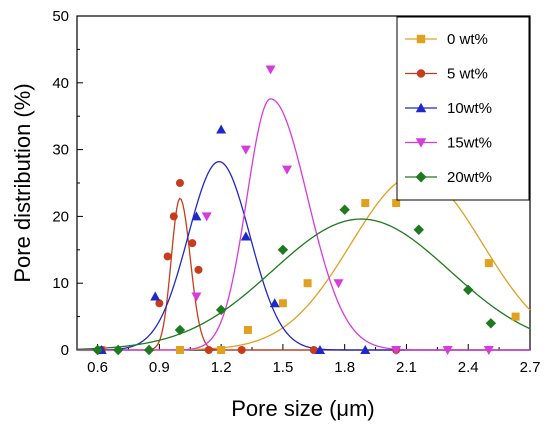  What do you see at coordinates (467, 74) in the screenshot?
I see `legend-label: 5 wt%` at bounding box center [467, 74].